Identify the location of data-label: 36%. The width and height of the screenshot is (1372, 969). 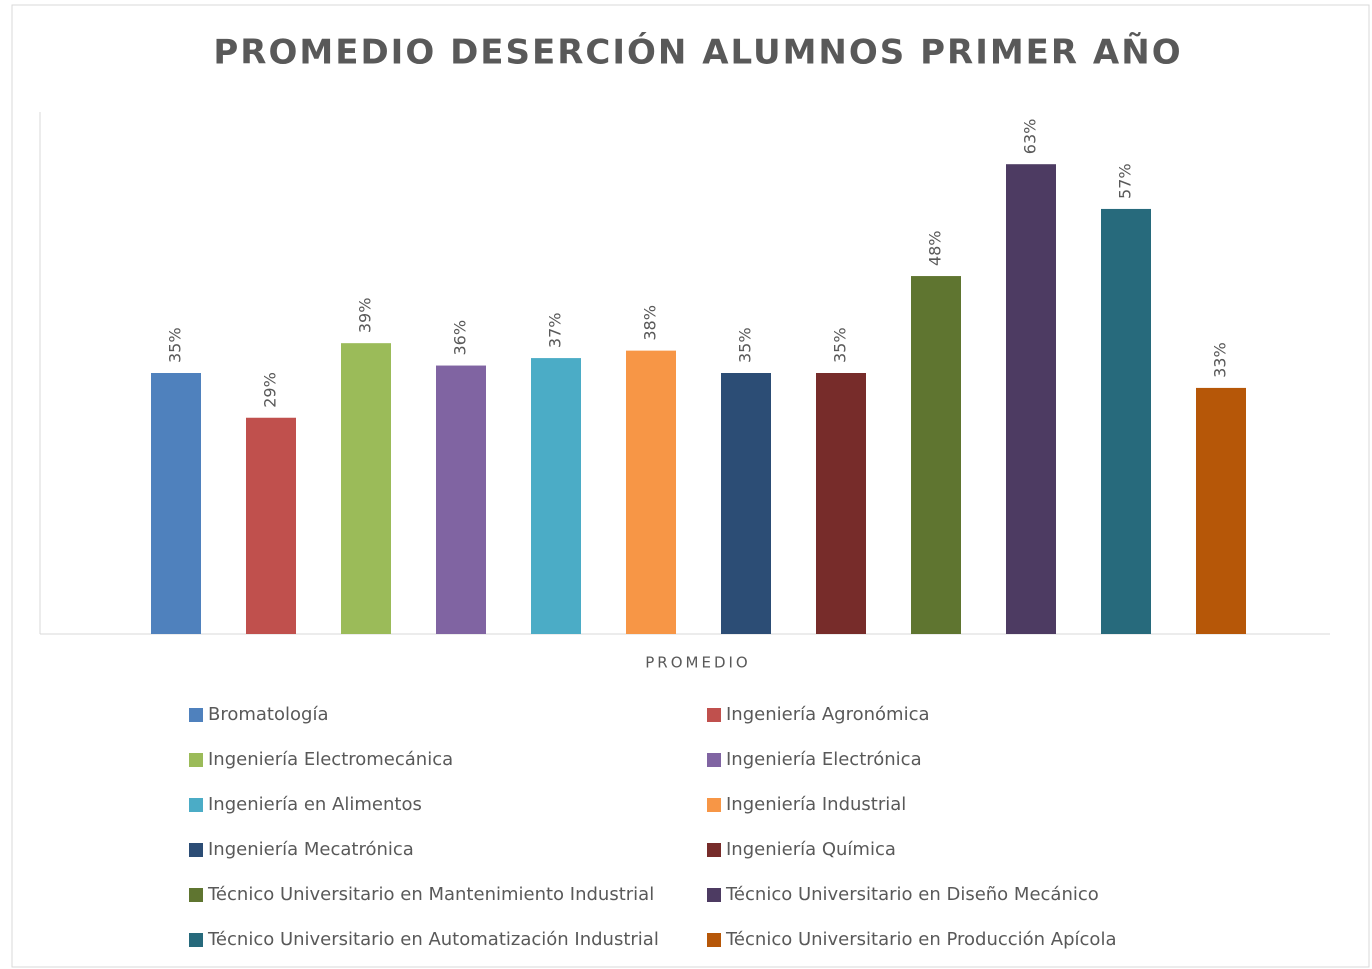
(460, 338).